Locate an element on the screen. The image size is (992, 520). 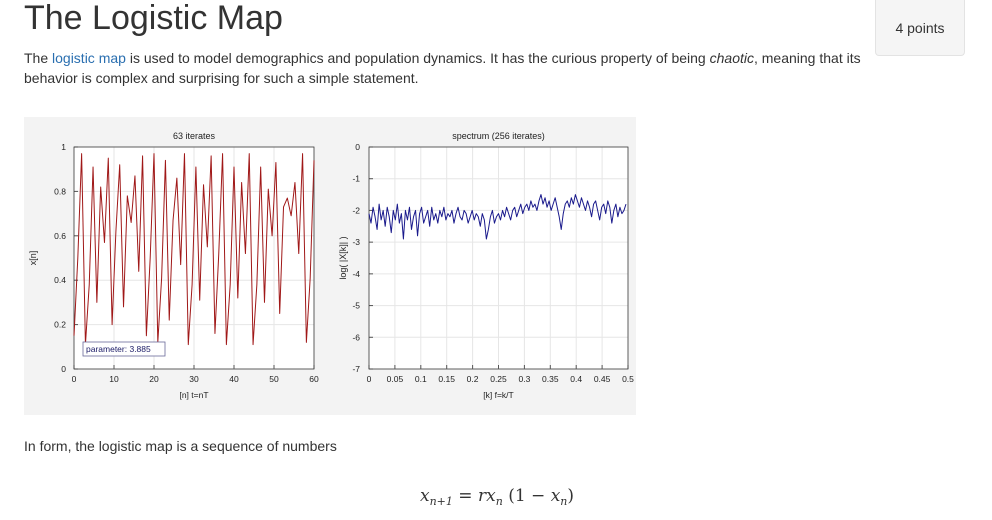
spectrum-series-line is located at coordinates (497, 217).